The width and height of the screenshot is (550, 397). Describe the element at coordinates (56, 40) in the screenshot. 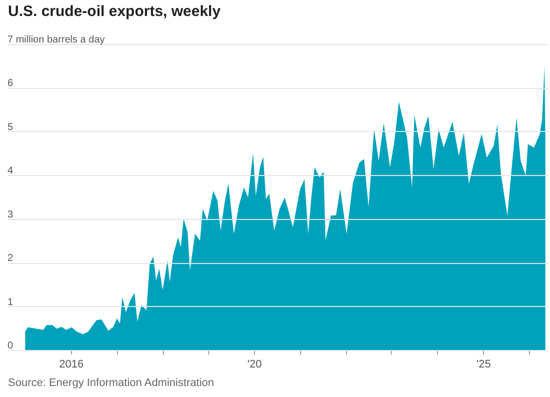

I see `y-tick-label: 7 million barrels a day` at that location.